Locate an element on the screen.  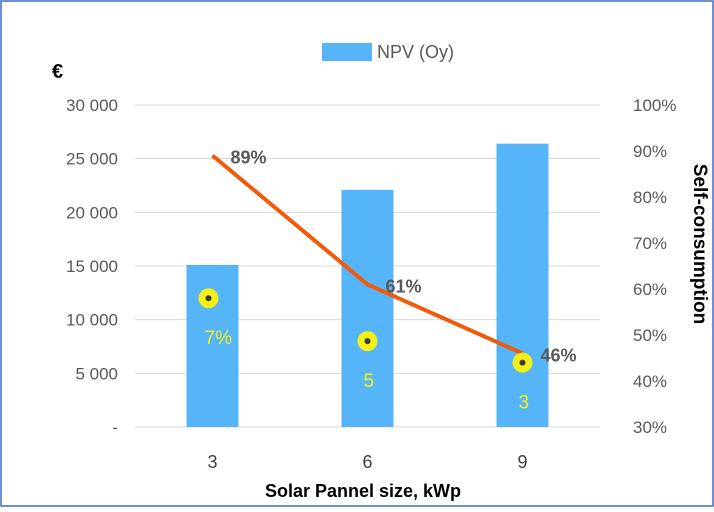
y2-tick-label: 50% is located at coordinates (650, 335).